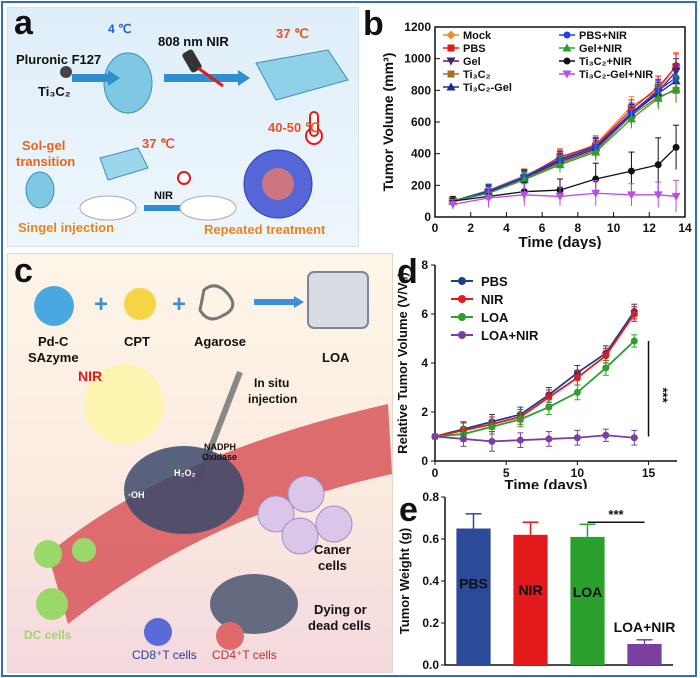  Describe the element at coordinates (472, 62) in the screenshot. I see `legend-label: Gel` at that location.